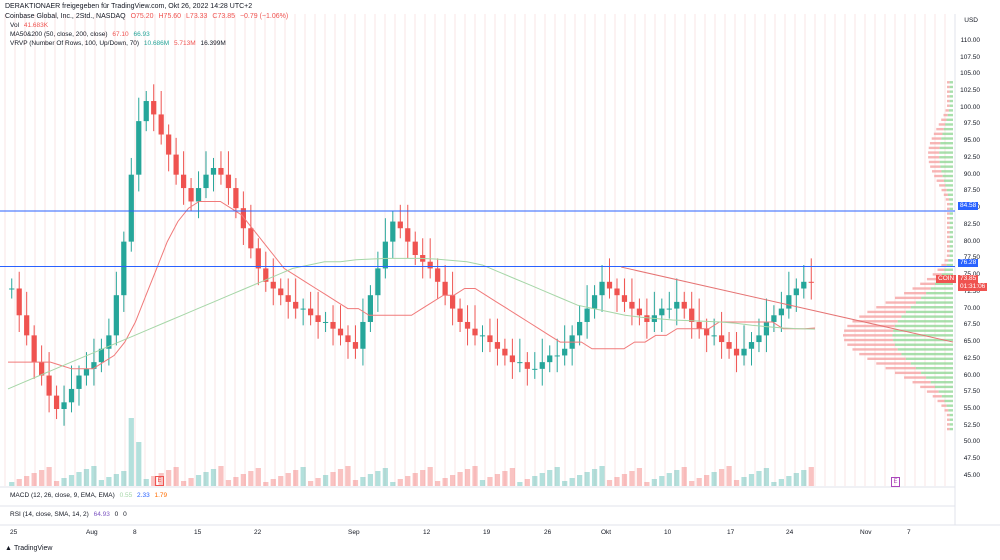 This screenshot has height=560, width=1000. I want to click on currency-label: USD, so click(971, 20).